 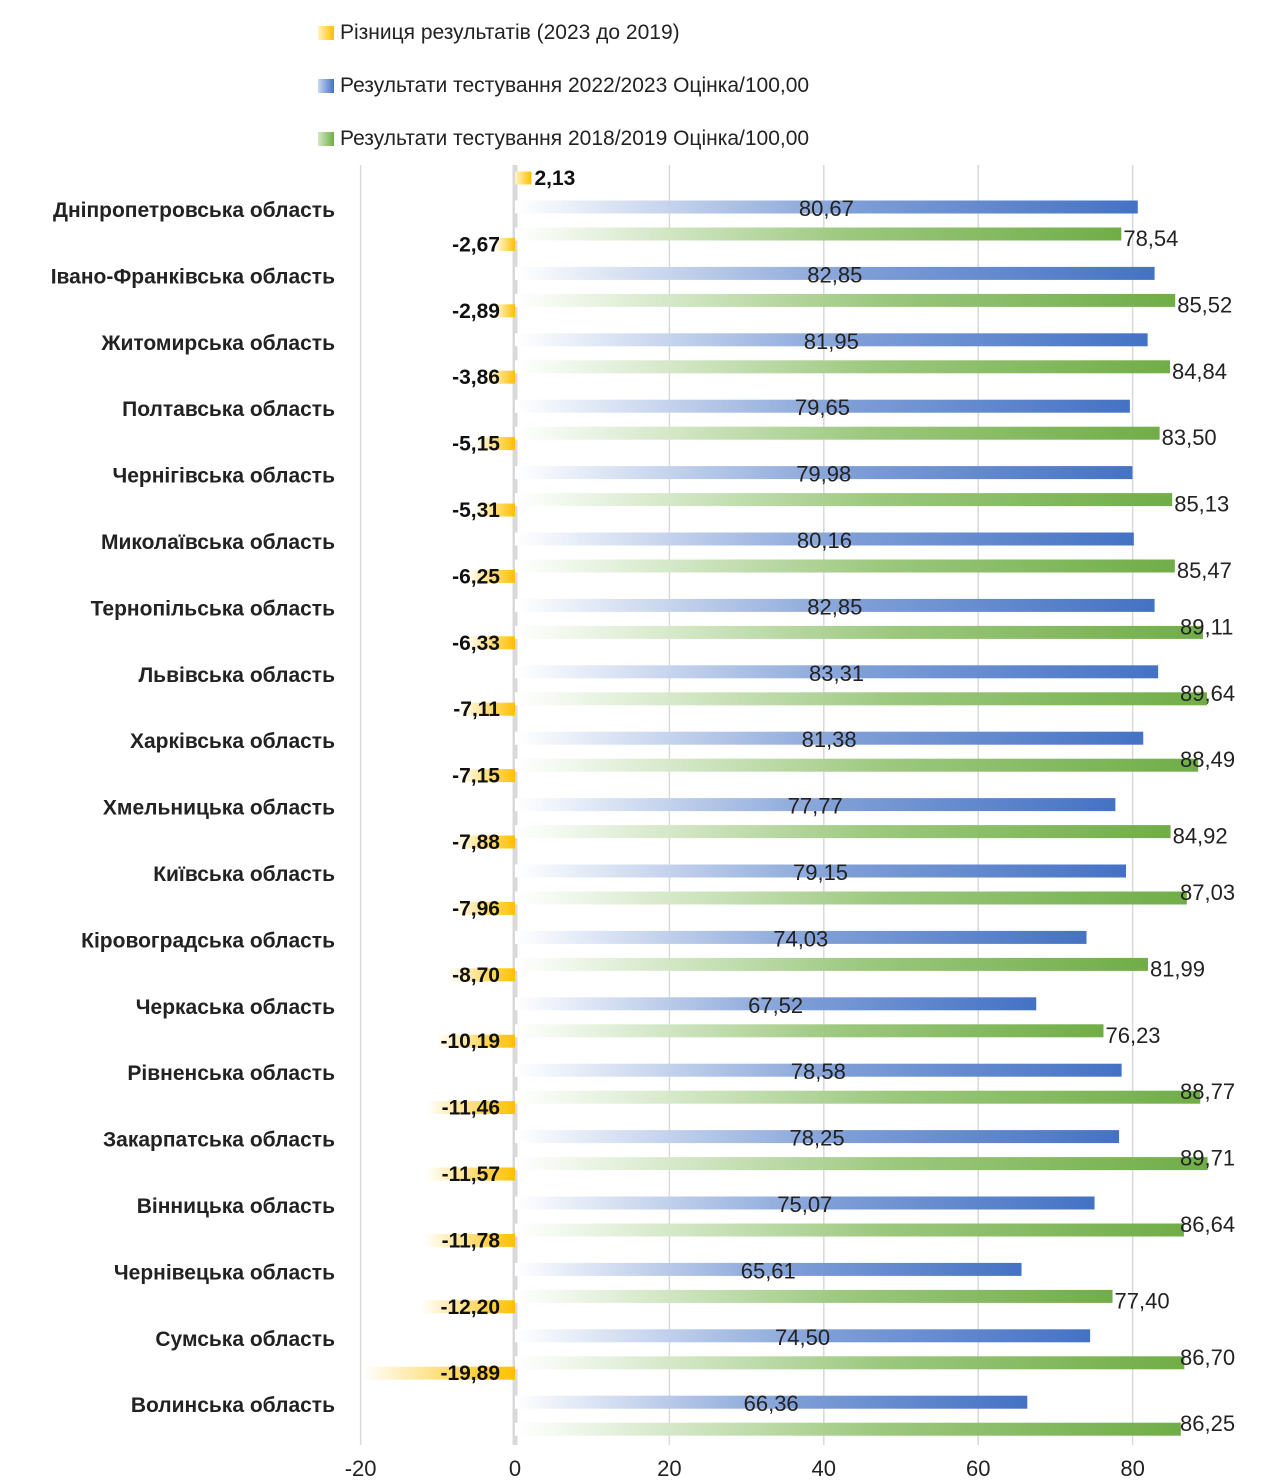 I want to click on data-label-difference: -7,88, so click(x=476, y=842).